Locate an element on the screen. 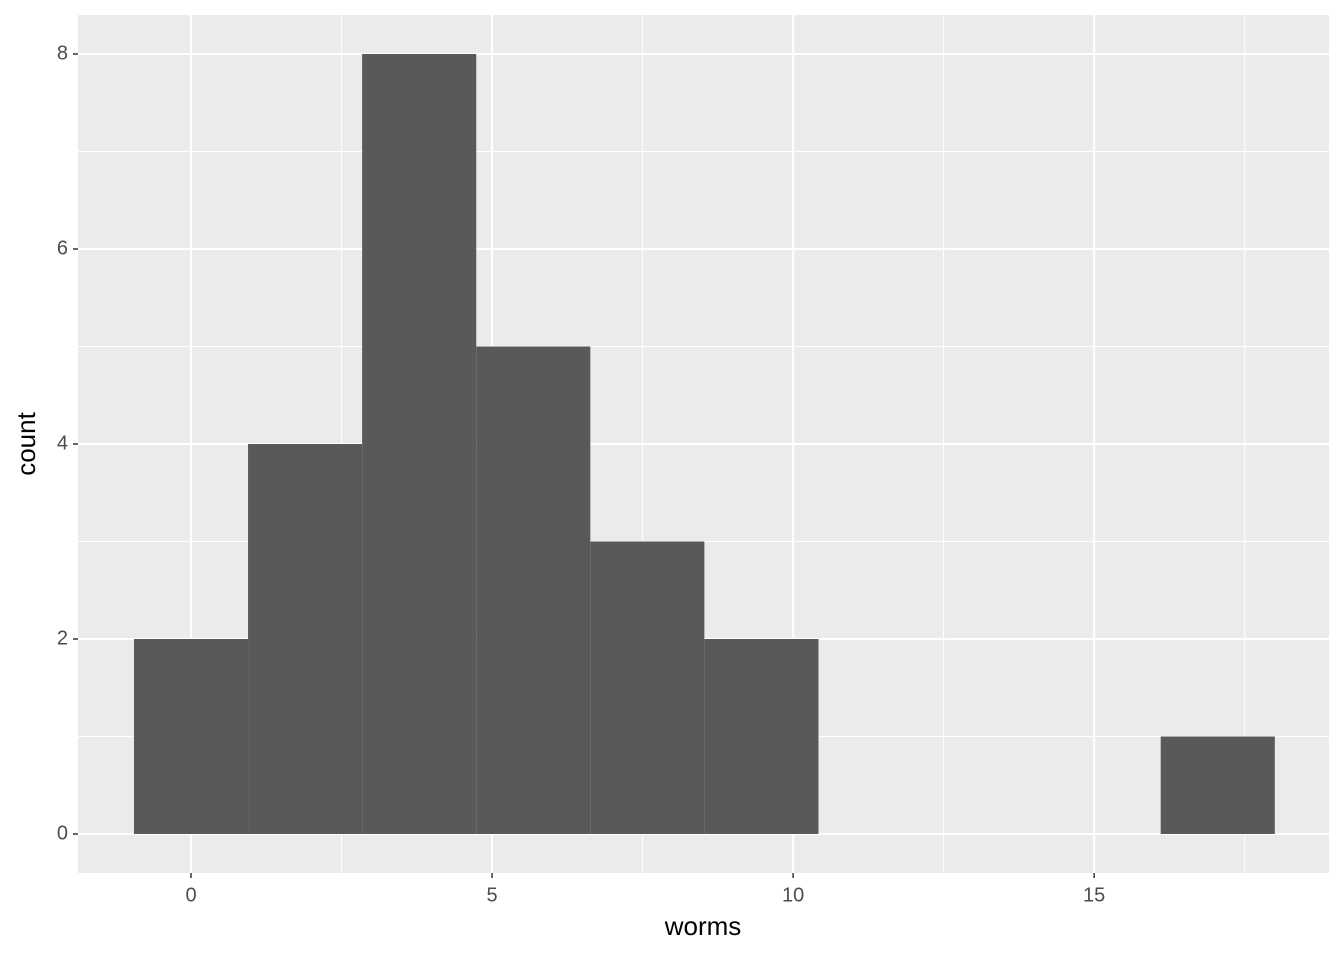 The height and width of the screenshot is (960, 1344). y-tick-label: 4 is located at coordinates (62, 443).